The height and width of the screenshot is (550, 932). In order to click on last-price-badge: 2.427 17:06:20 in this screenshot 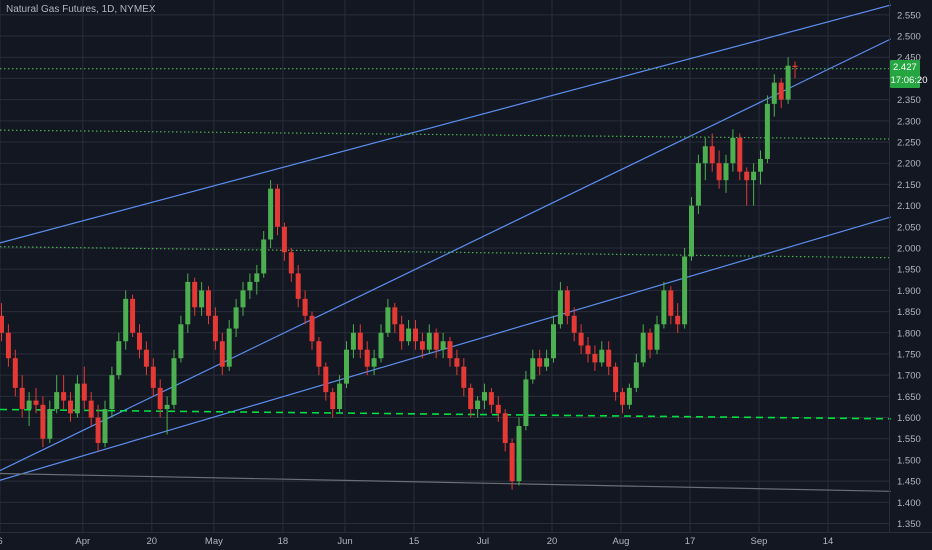, I will do `click(909, 73)`.